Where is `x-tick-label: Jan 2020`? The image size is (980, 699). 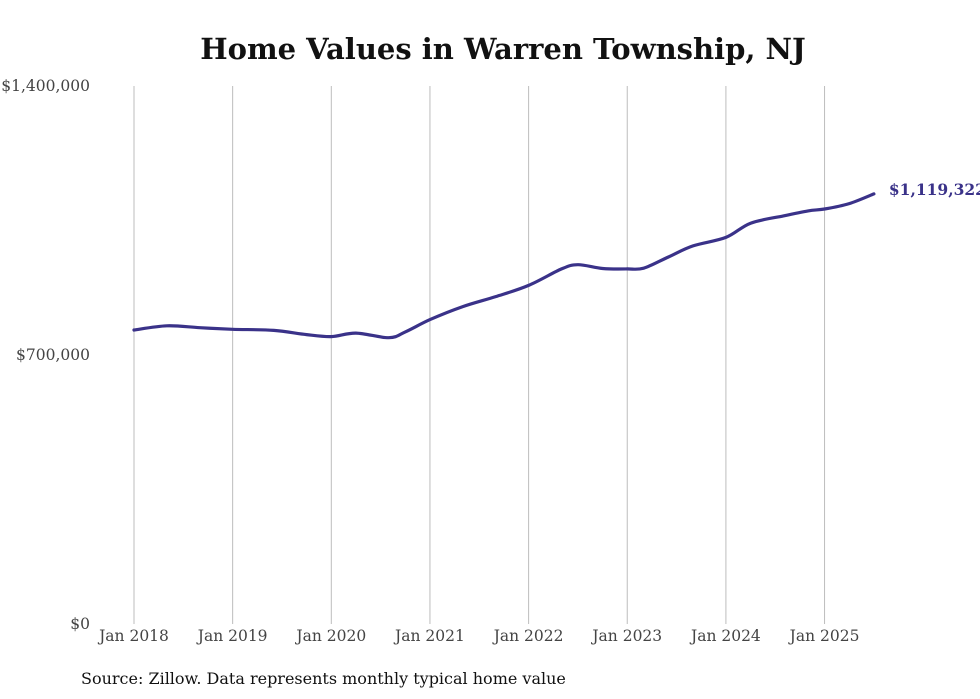 x-tick-label: Jan 2020 is located at coordinates (330, 636).